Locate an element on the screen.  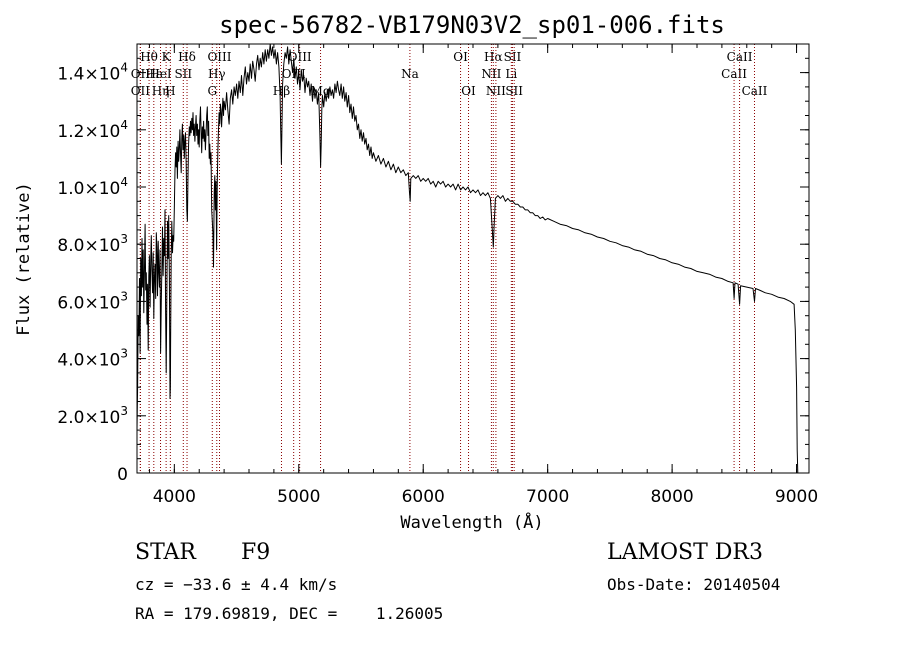
spectral-line-label: Hη is located at coordinates (161, 91).